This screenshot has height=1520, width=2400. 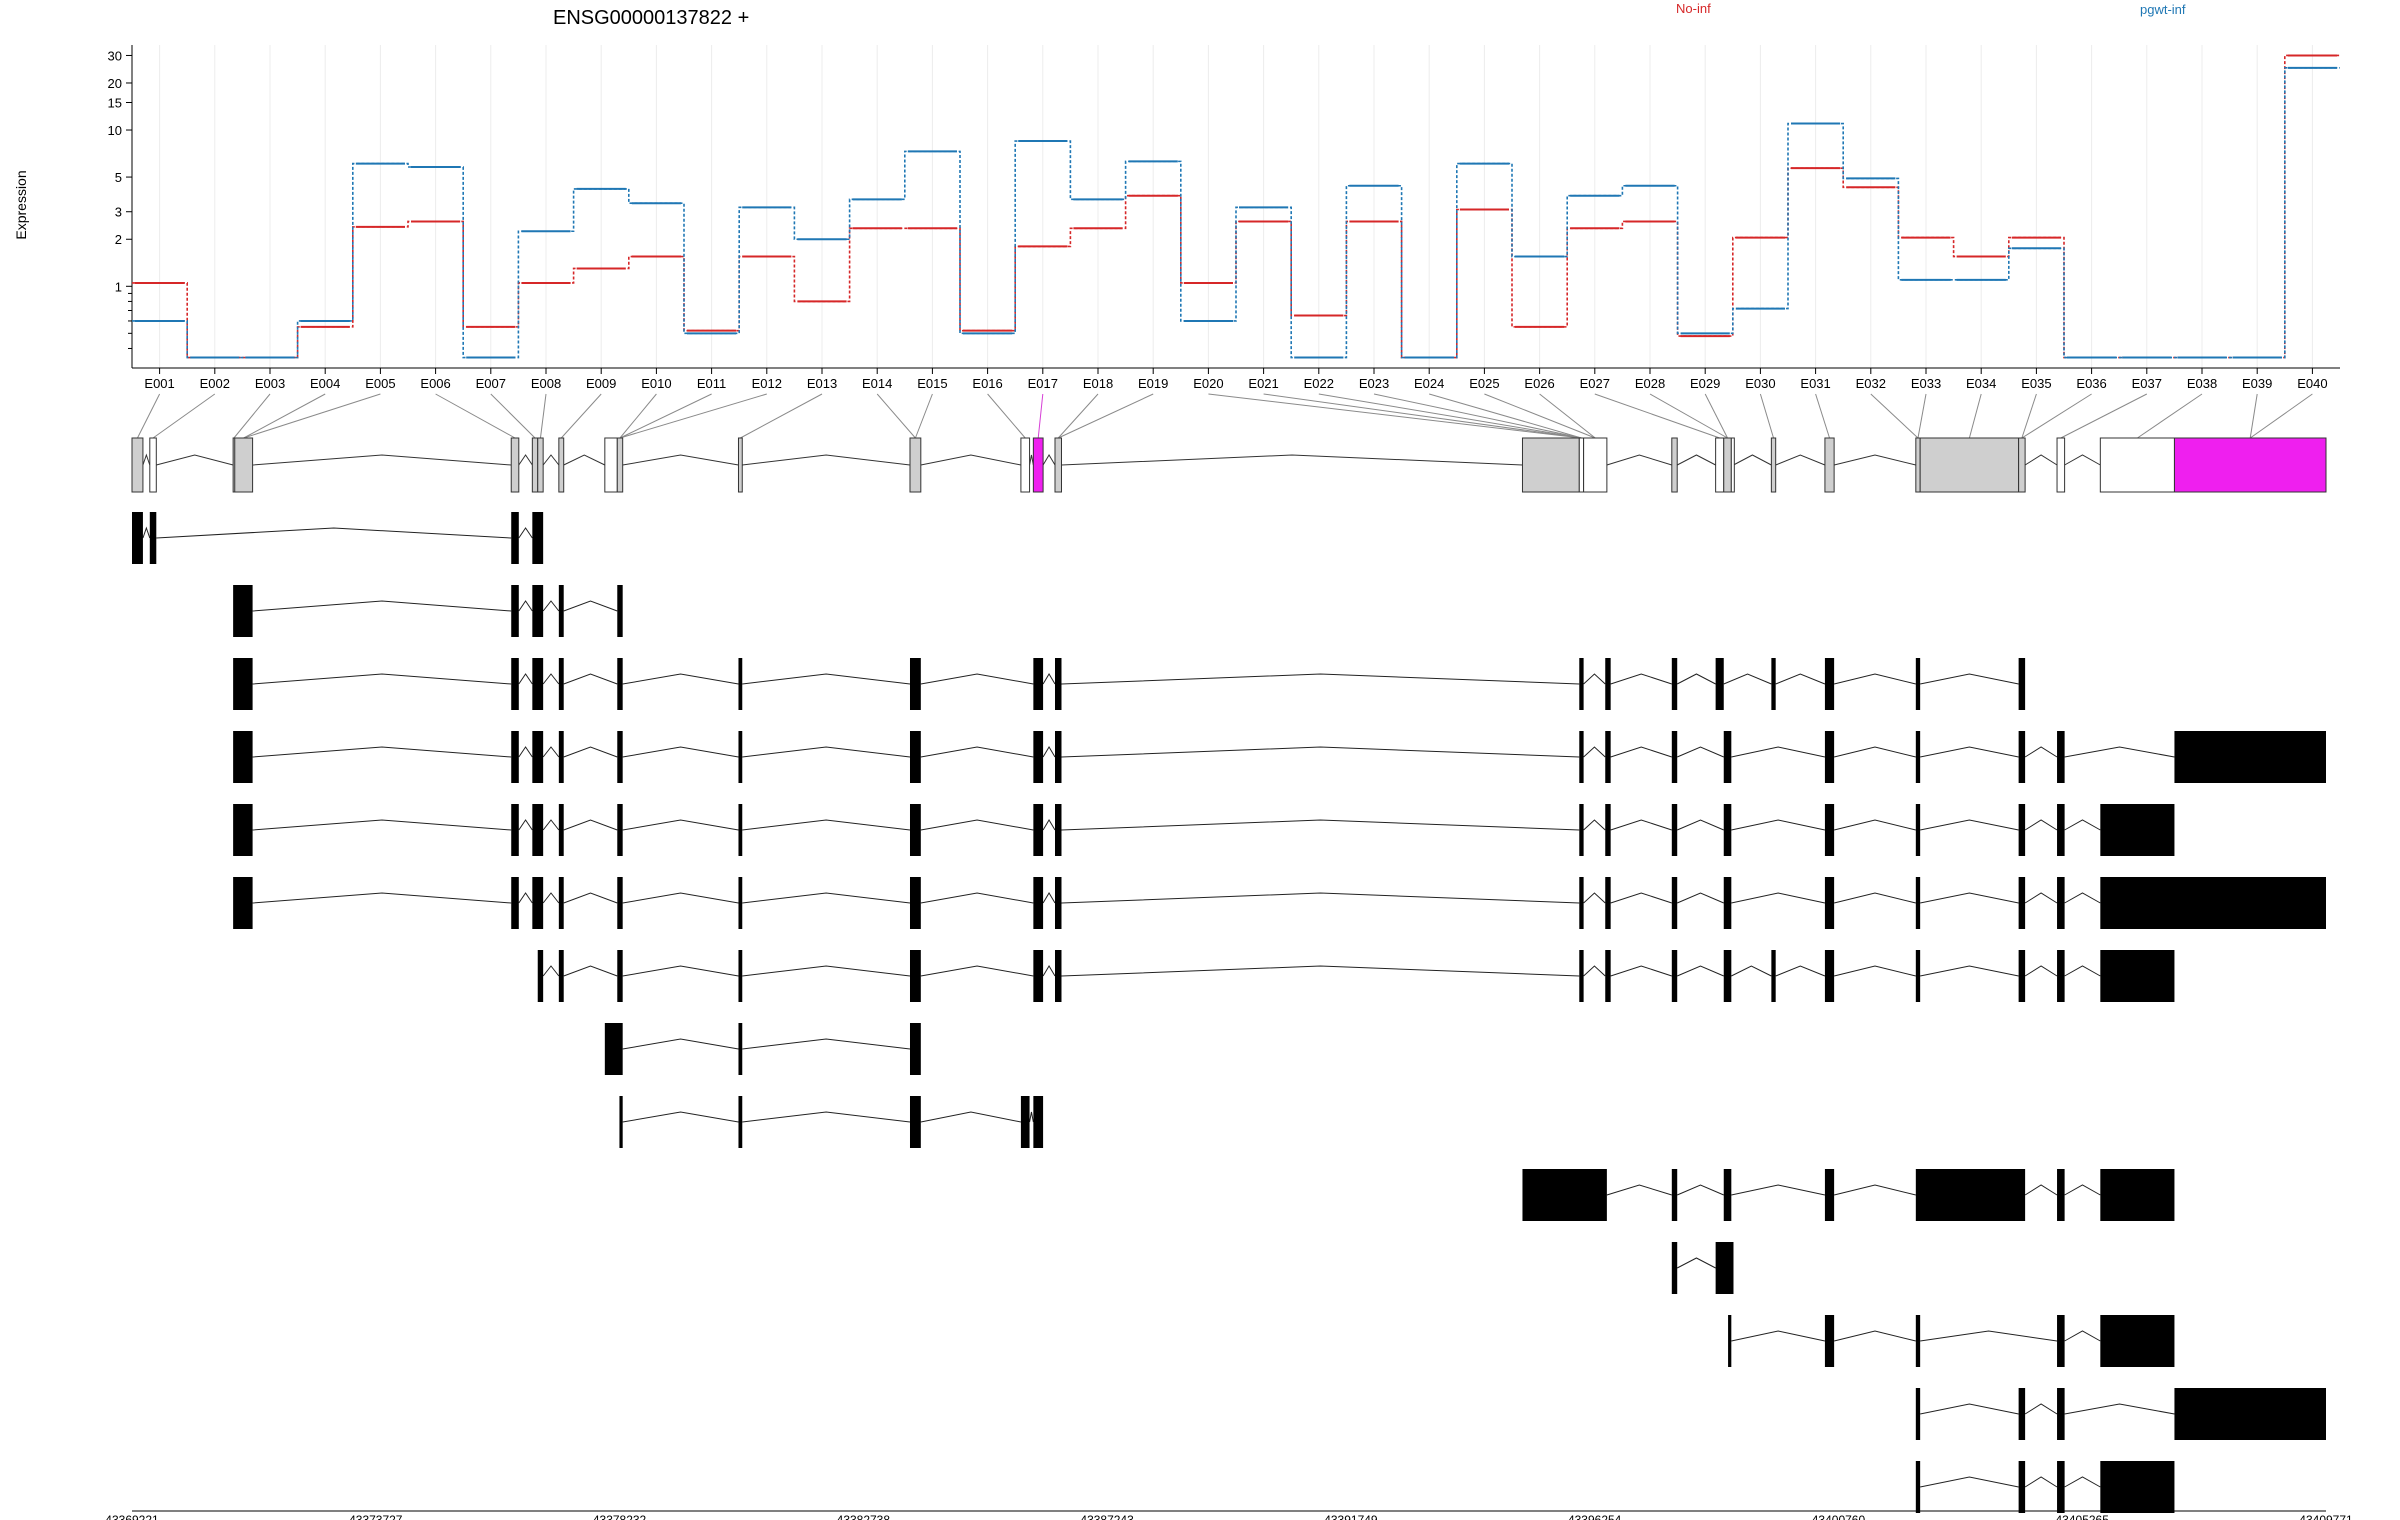 I want to click on genomic-tick-label: 43396254, so click(x=1595, y=1516).